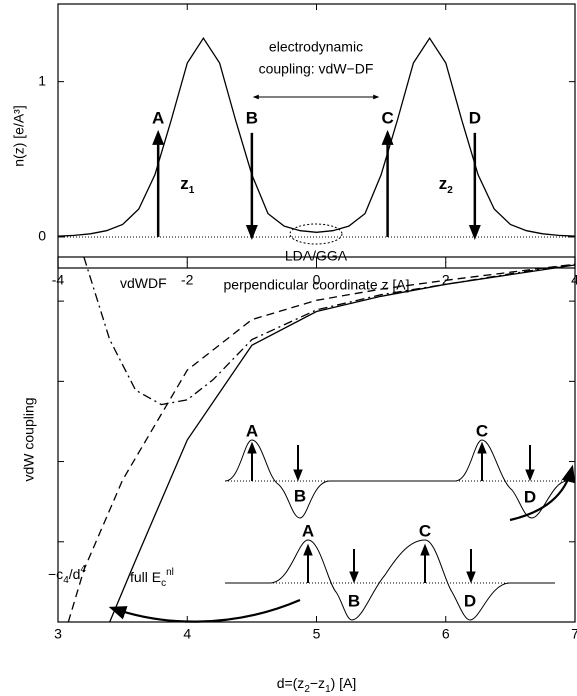 The width and height of the screenshot is (577, 696). I want to click on text-part: nl, so click(170, 572).